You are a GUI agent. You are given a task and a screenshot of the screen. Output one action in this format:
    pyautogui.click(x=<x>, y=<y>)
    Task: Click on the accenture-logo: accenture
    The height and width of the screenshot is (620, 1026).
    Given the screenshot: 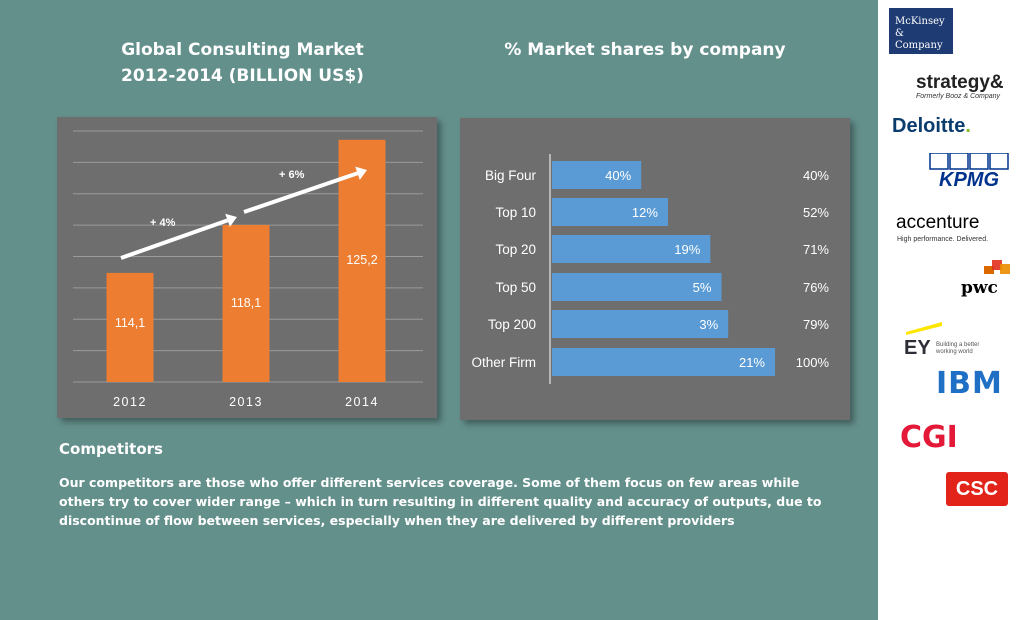 What is the action you would take?
    pyautogui.click(x=938, y=222)
    